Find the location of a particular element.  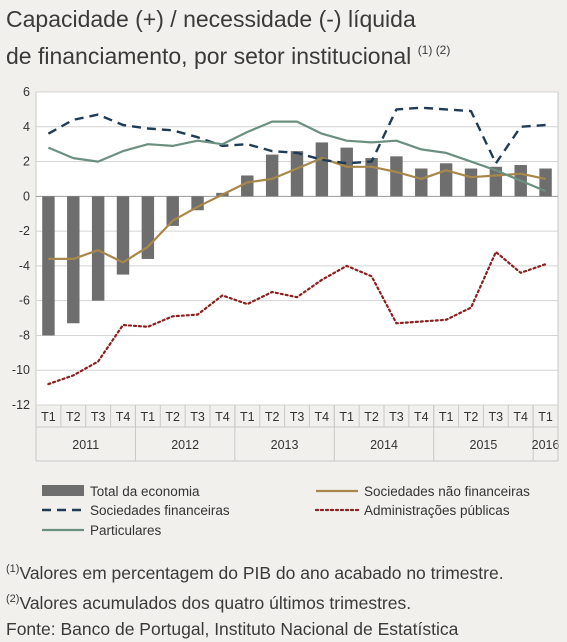

legend-label: Particulares is located at coordinates (126, 530).